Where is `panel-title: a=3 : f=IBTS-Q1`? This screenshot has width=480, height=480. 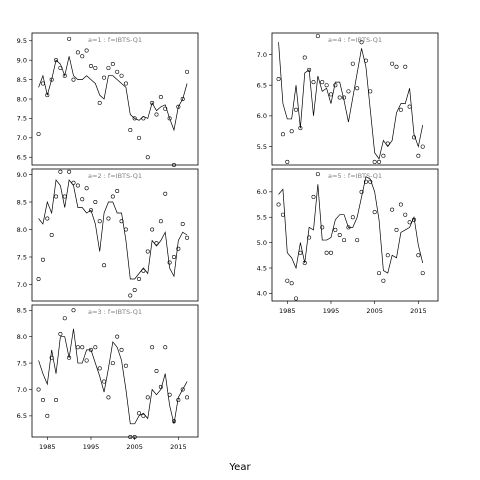
panel-title: a=3 : f=IBTS-Q1 is located at coordinates (115, 312).